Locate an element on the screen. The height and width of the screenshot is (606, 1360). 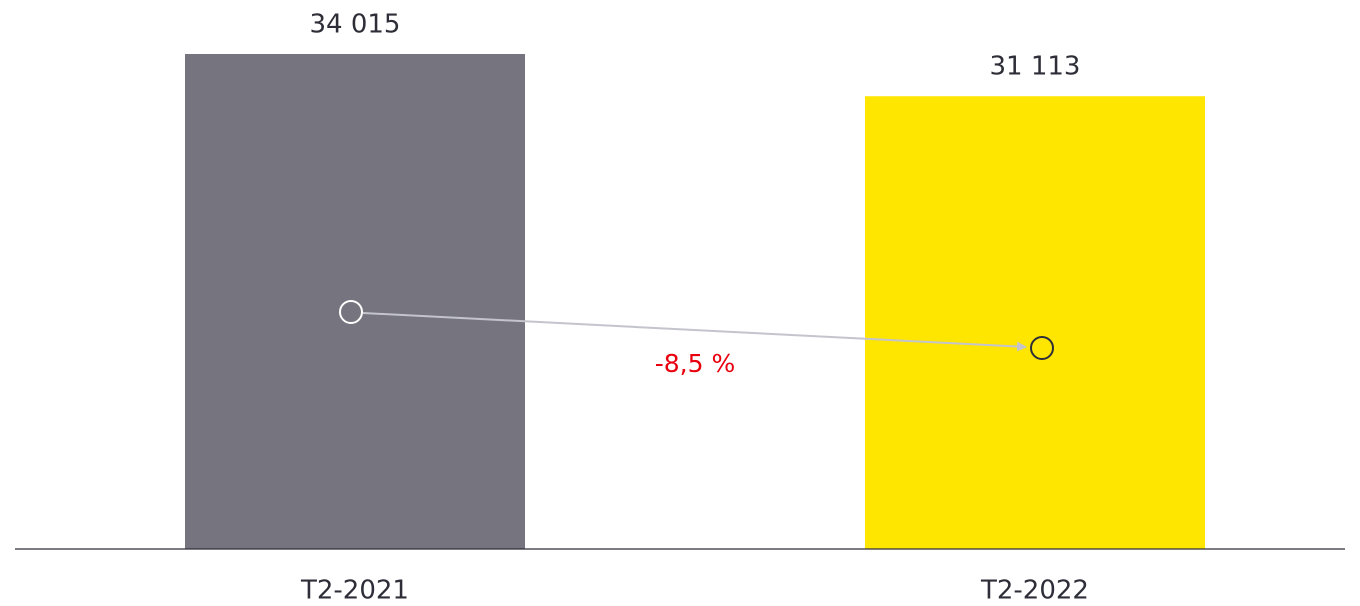
change-annotation: -8,5 % is located at coordinates (695, 363).